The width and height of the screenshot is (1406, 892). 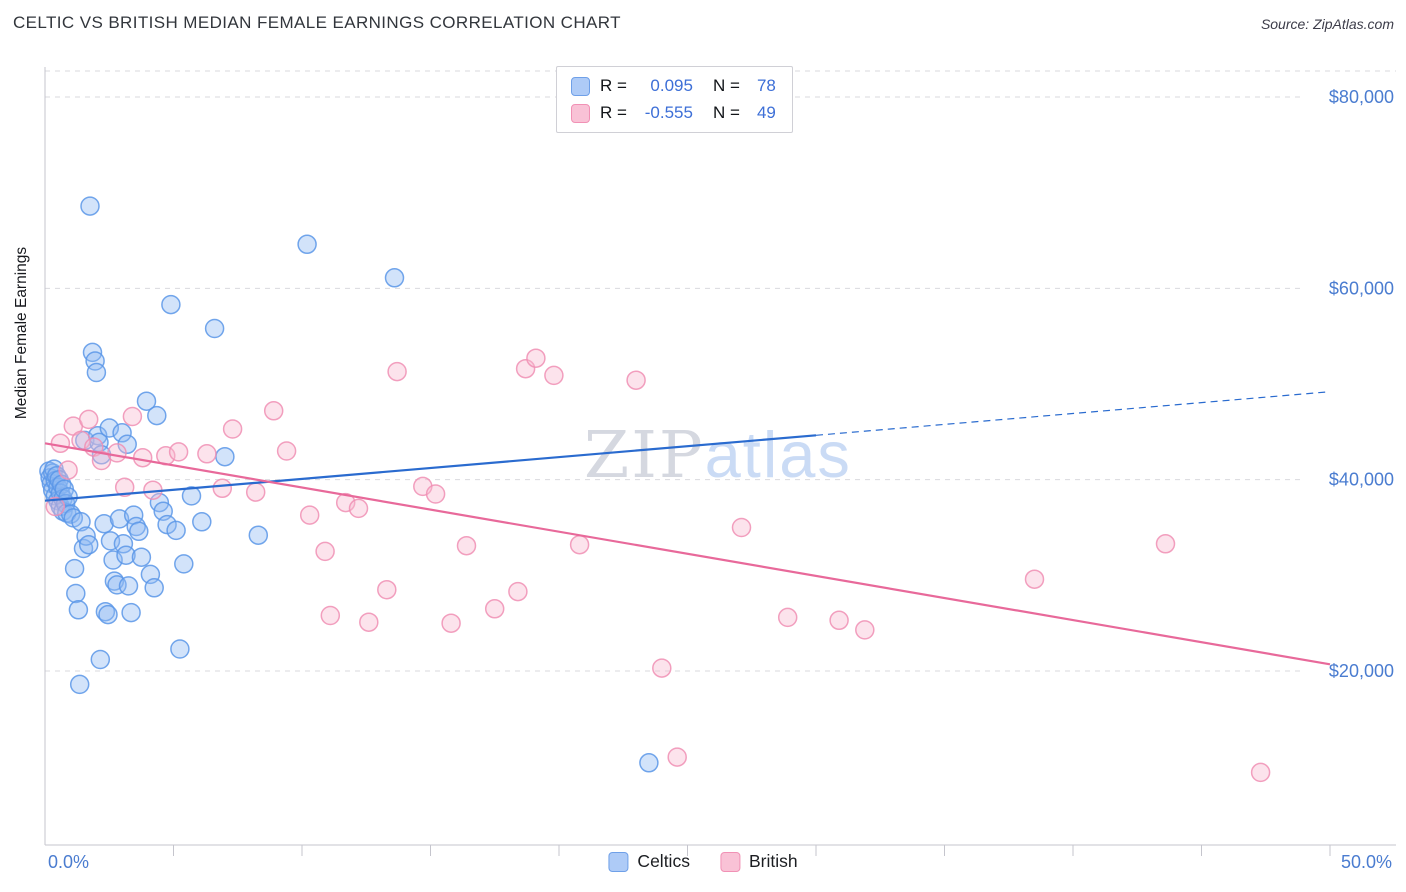 What do you see at coordinates (726, 112) in the screenshot?
I see `n-label-british: N =` at bounding box center [726, 112].